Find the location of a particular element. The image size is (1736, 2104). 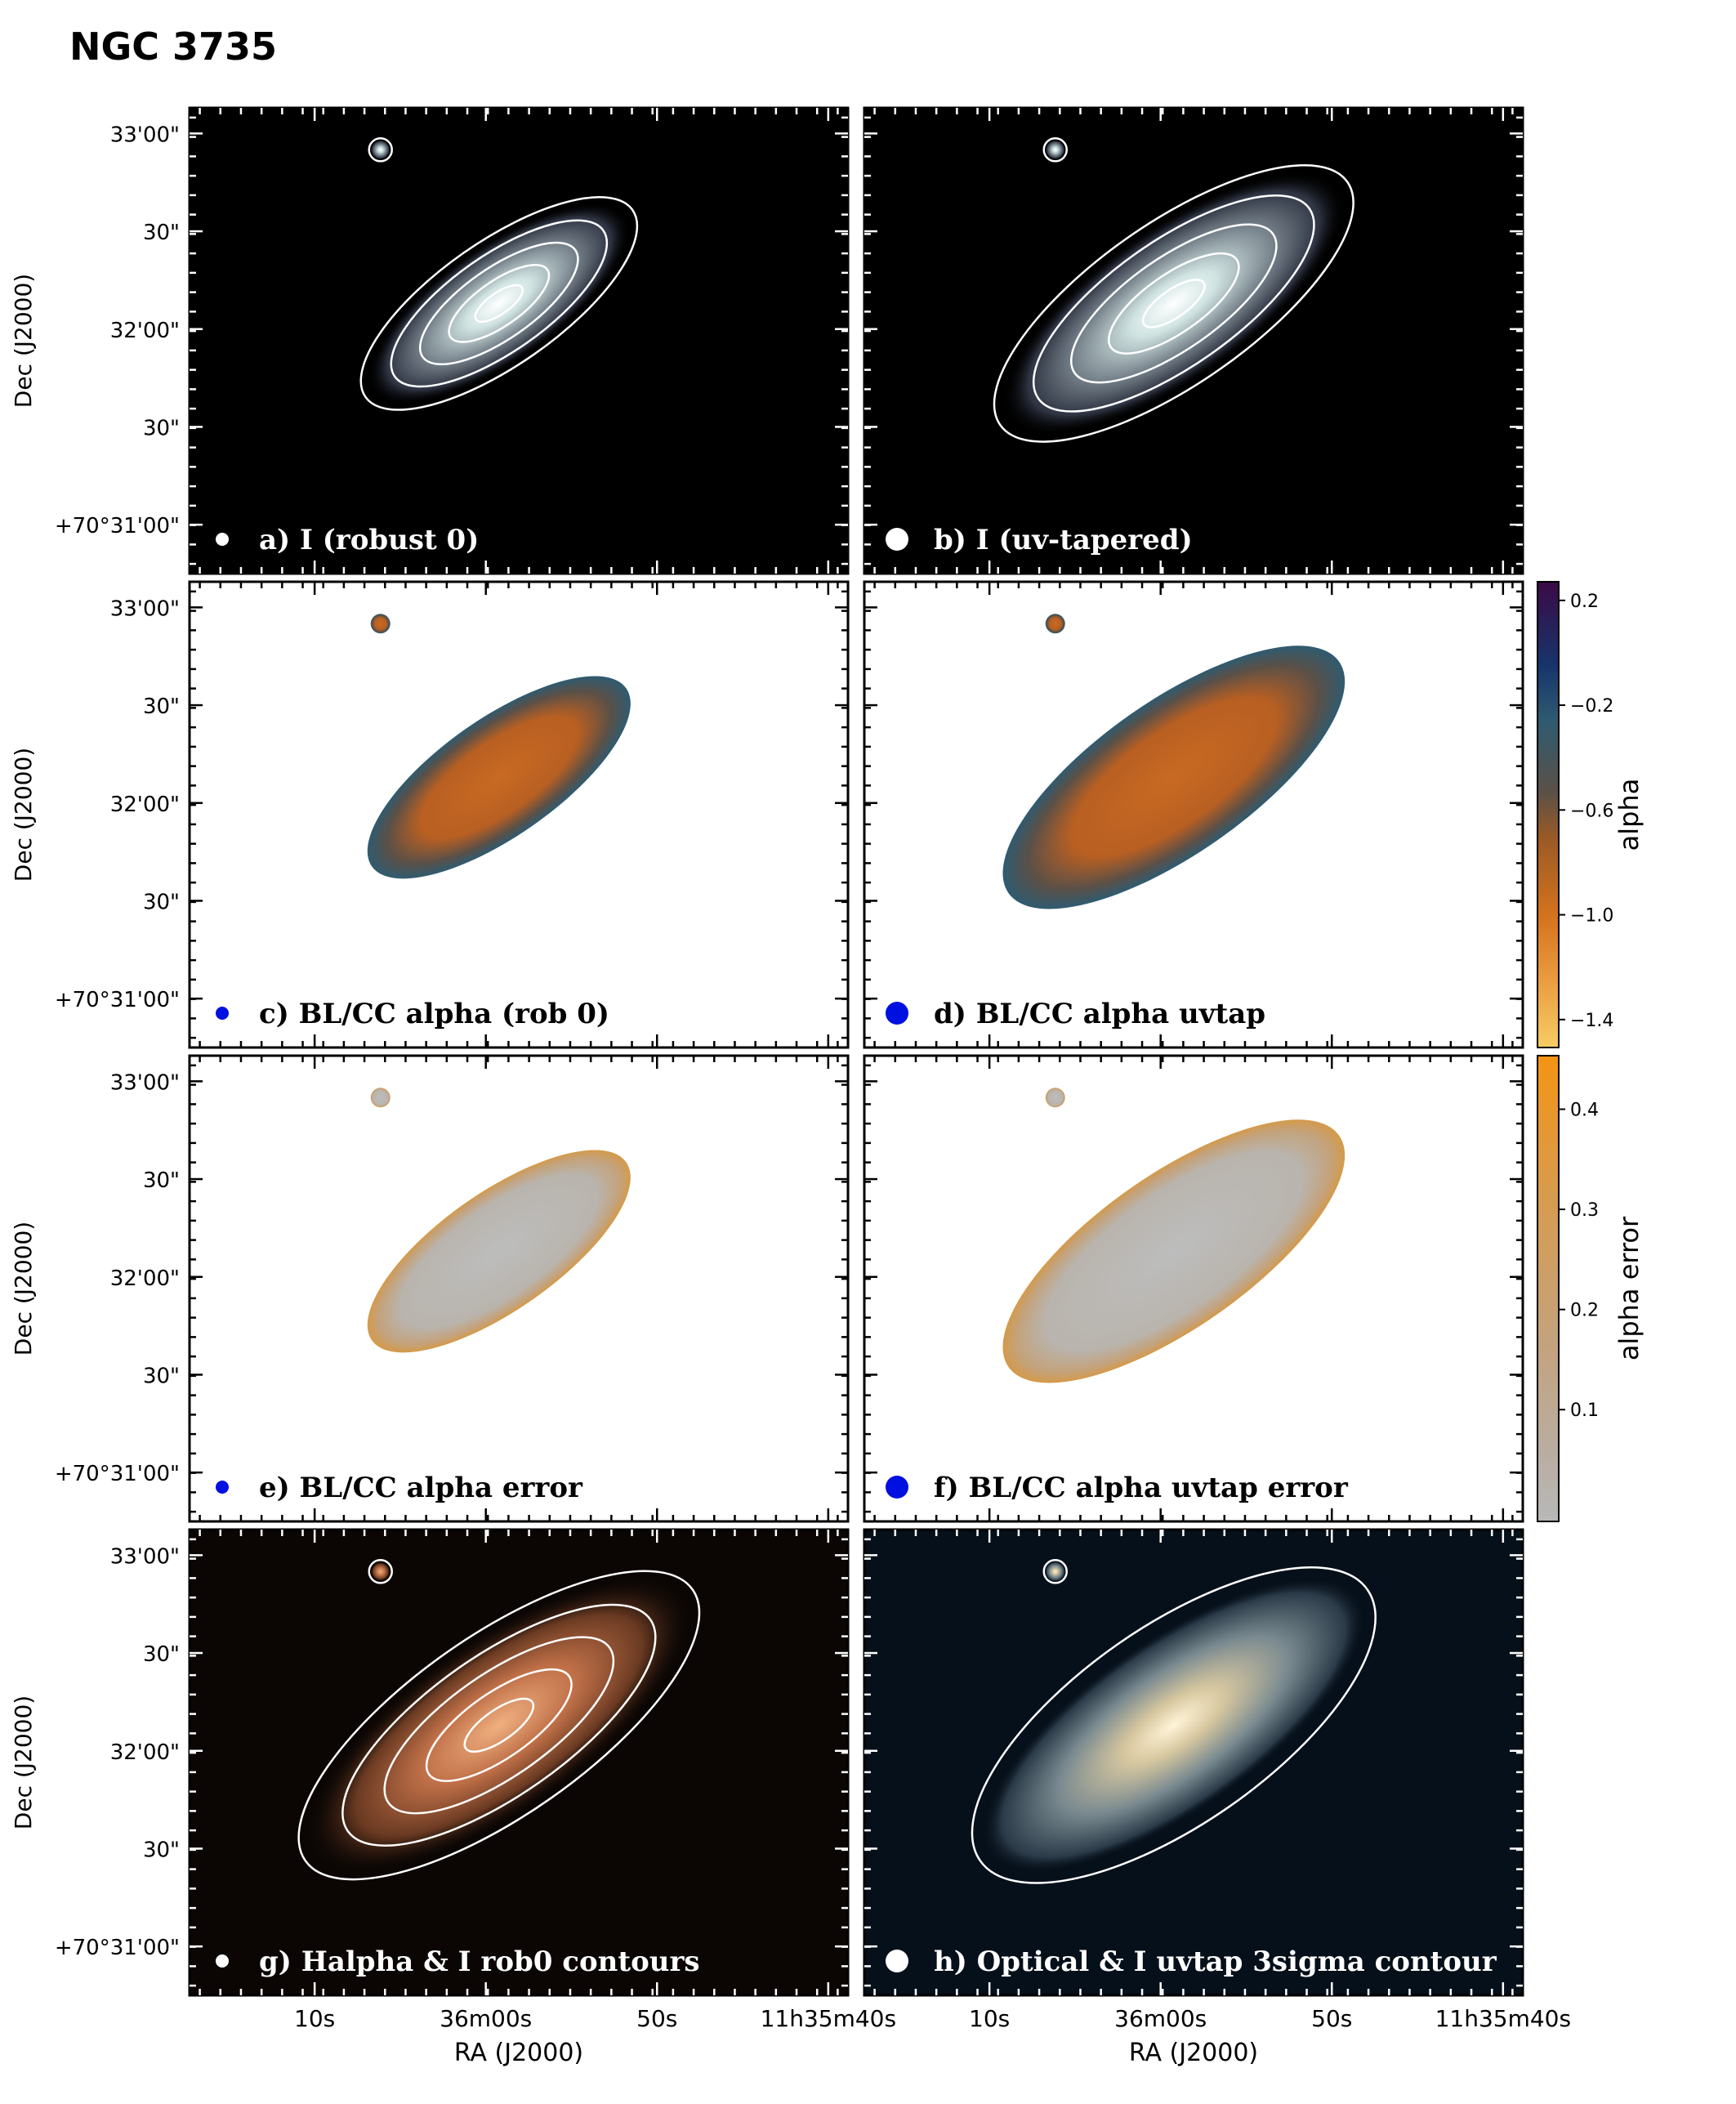

colorbar-tick-label: −0.6 is located at coordinates (1592, 811).